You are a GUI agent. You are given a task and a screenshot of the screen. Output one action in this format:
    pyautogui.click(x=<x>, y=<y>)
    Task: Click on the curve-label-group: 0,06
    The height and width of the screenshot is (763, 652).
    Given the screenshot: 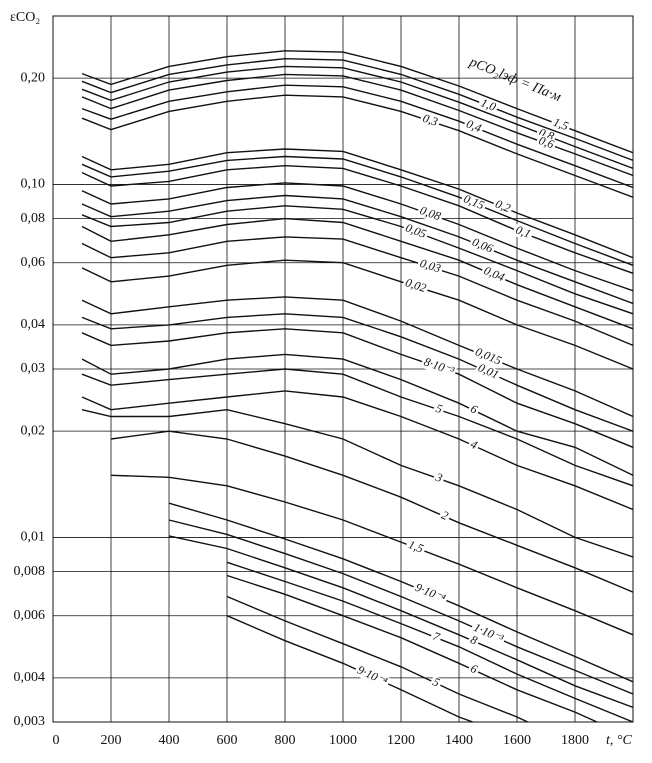 What is the action you would take?
    pyautogui.click(x=482, y=246)
    